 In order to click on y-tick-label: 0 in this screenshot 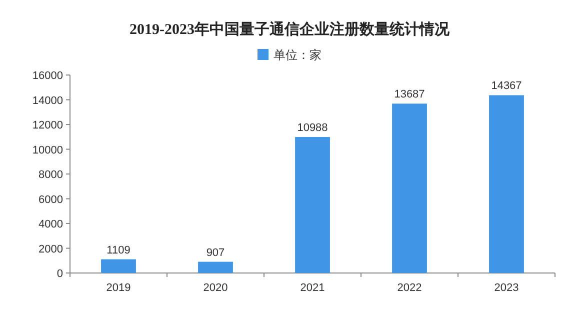, I will do `click(59, 274)`.